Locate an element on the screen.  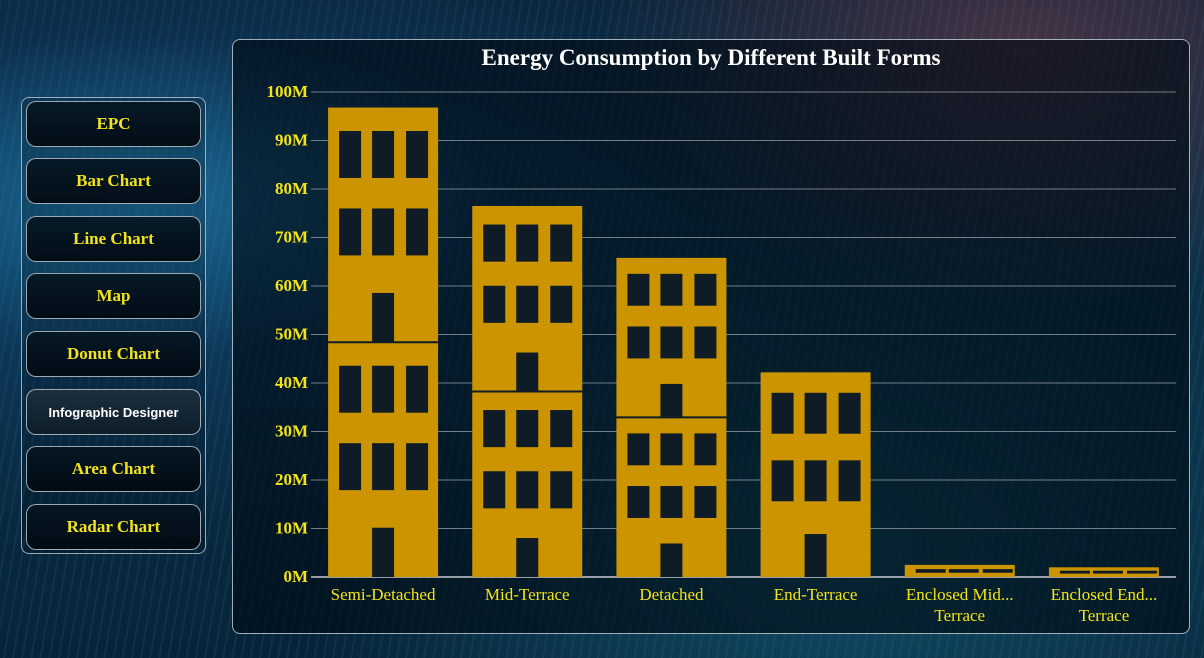
nav-button-epc: EPC is located at coordinates (113, 124).